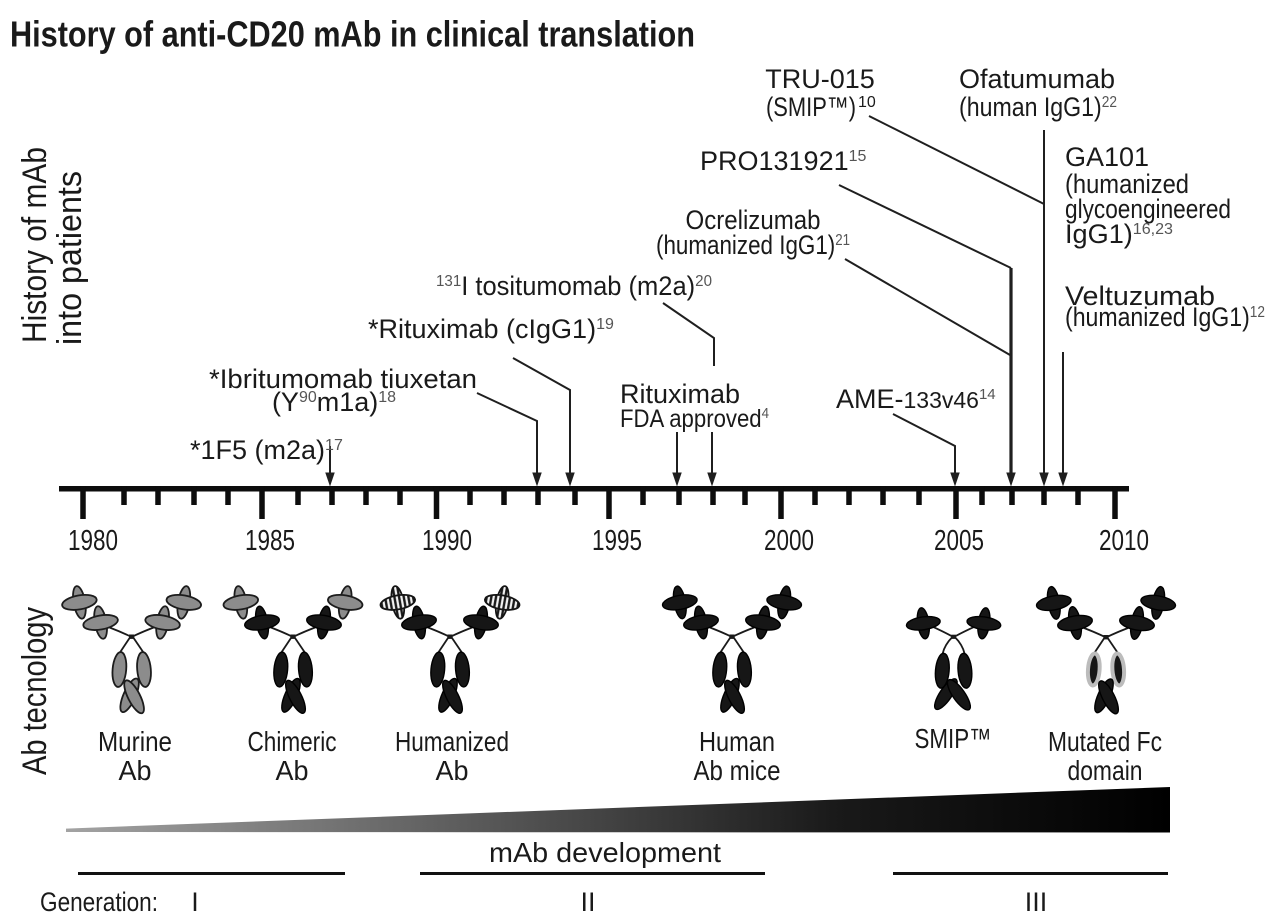  I want to click on svg-text: Ab mice, so click(737, 770).